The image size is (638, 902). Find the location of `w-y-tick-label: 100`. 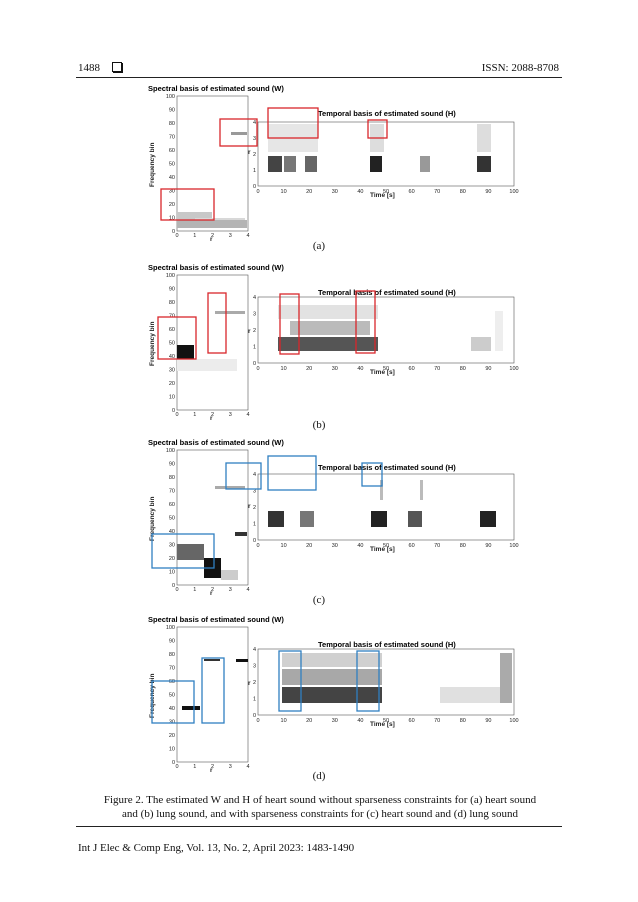

w-y-tick-label: 100 is located at coordinates (170, 97).